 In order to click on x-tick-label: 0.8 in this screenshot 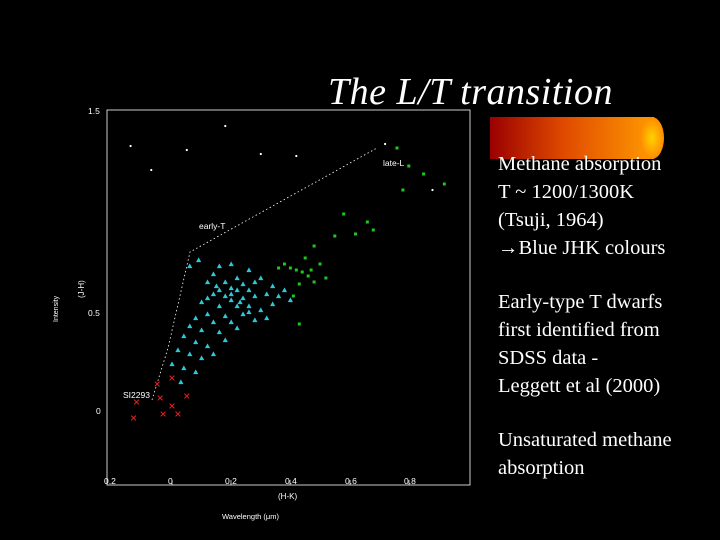, I will do `click(410, 481)`.